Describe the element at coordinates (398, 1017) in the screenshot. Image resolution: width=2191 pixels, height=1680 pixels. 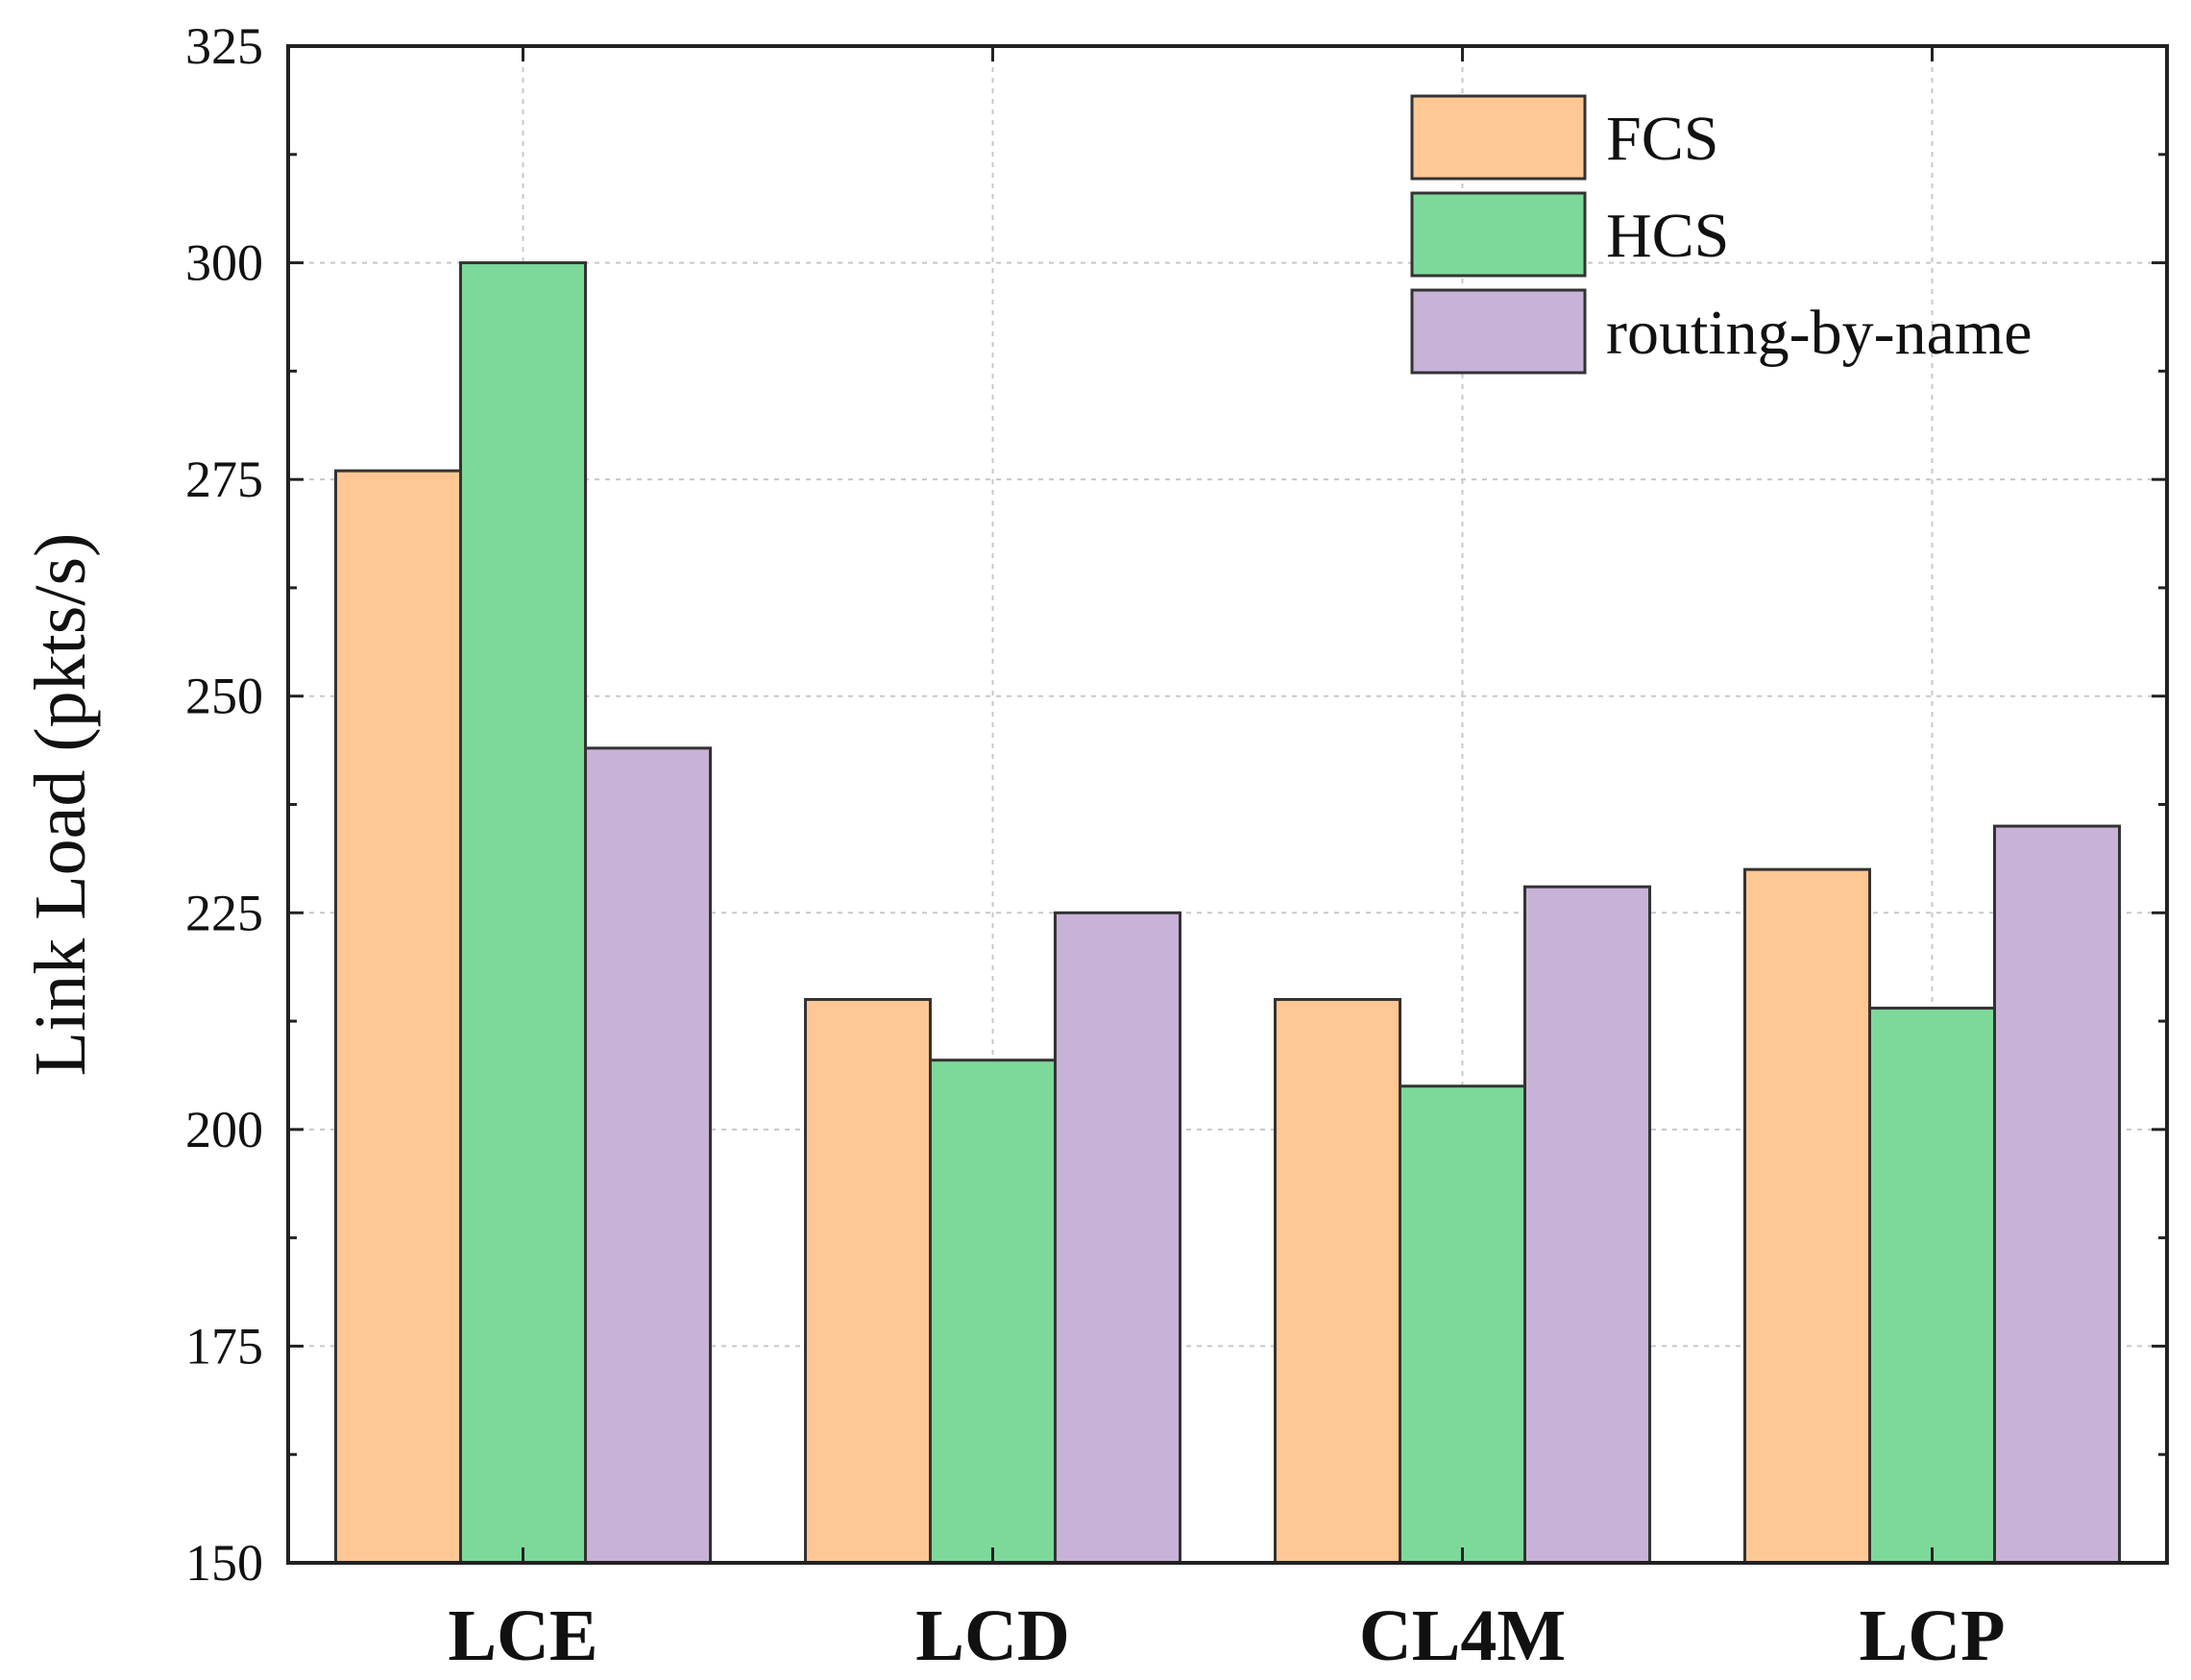
I see `bar-fcs-lce` at that location.